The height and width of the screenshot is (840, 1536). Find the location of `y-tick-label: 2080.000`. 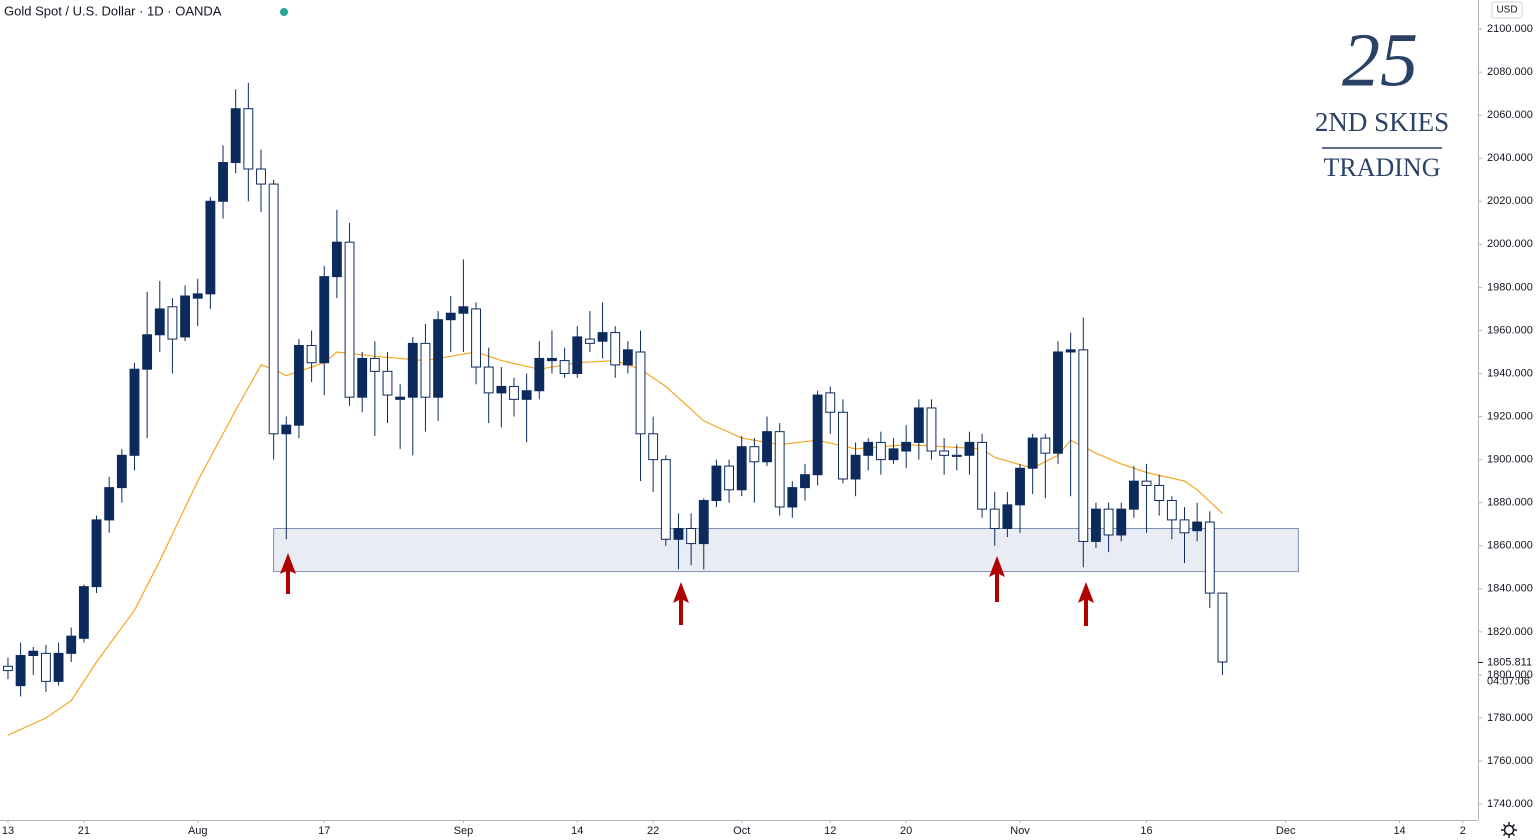

y-tick-label: 2080.000 is located at coordinates (1510, 72).